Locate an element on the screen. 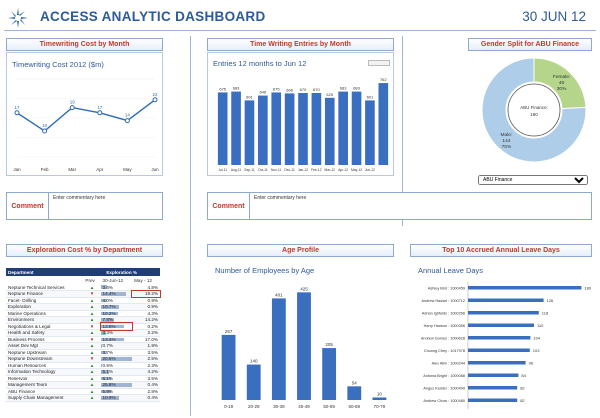 The height and width of the screenshot is (418, 600). data-label: 82 is located at coordinates (522, 387).